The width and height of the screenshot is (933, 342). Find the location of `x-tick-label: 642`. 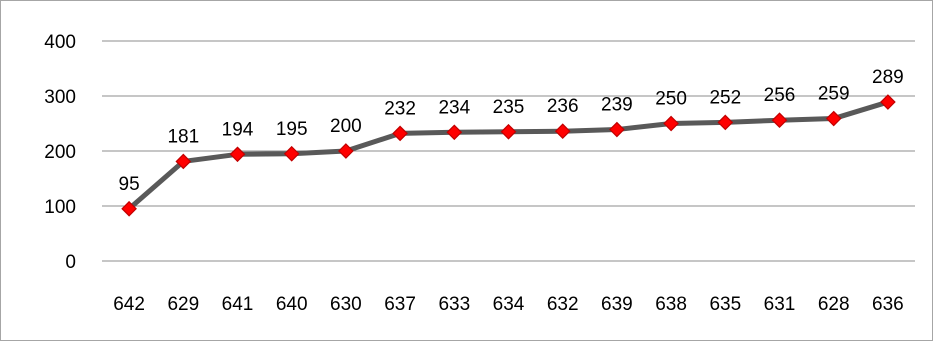

x-tick-label: 642 is located at coordinates (129, 304).